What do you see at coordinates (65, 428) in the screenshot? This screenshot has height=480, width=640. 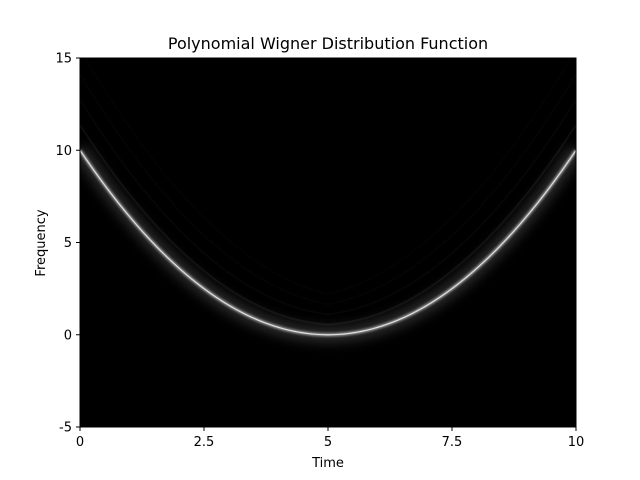 I see `y-tick-label: -5` at bounding box center [65, 428].